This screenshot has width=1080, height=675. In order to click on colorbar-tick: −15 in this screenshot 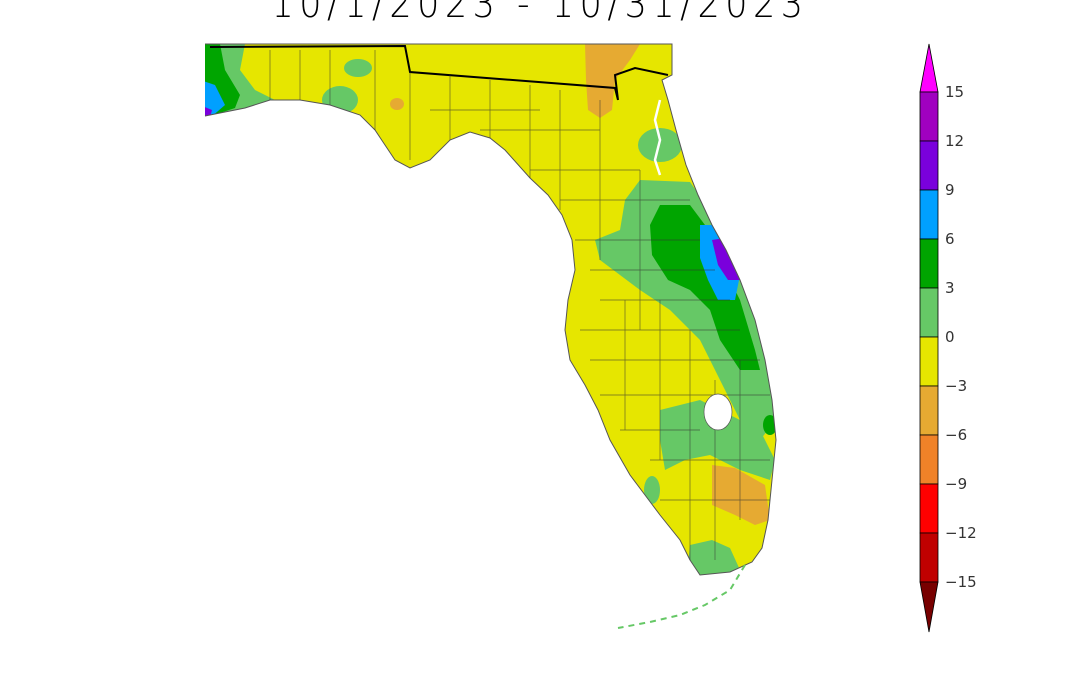, I will do `click(961, 582)`.